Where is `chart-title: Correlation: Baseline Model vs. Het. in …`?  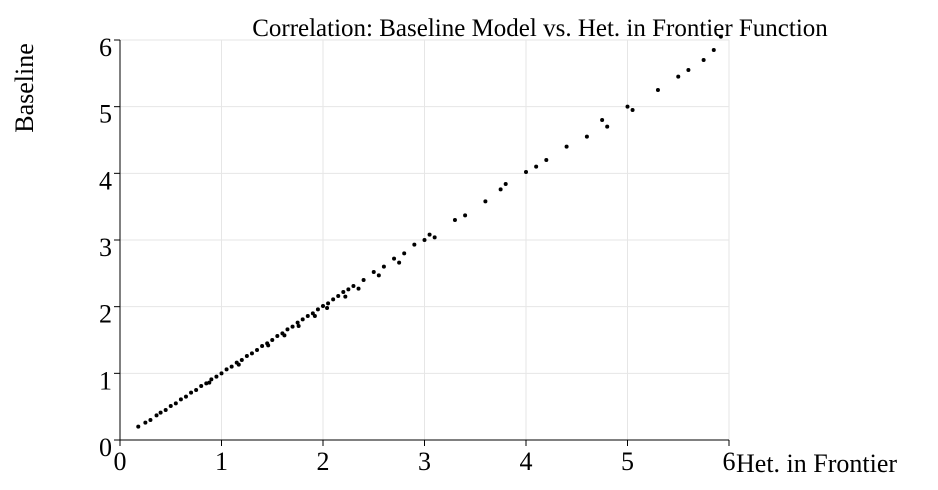 chart-title: Correlation: Baseline Model vs. Het. in … is located at coordinates (540, 28).